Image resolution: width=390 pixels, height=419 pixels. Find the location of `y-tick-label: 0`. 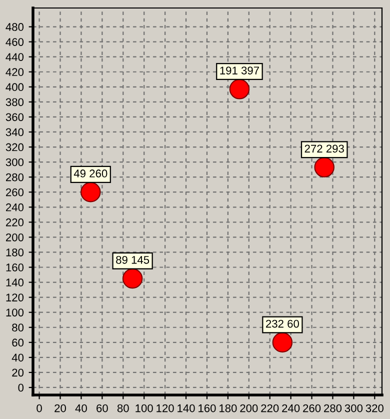

y-tick-label: 0 is located at coordinates (21, 388).